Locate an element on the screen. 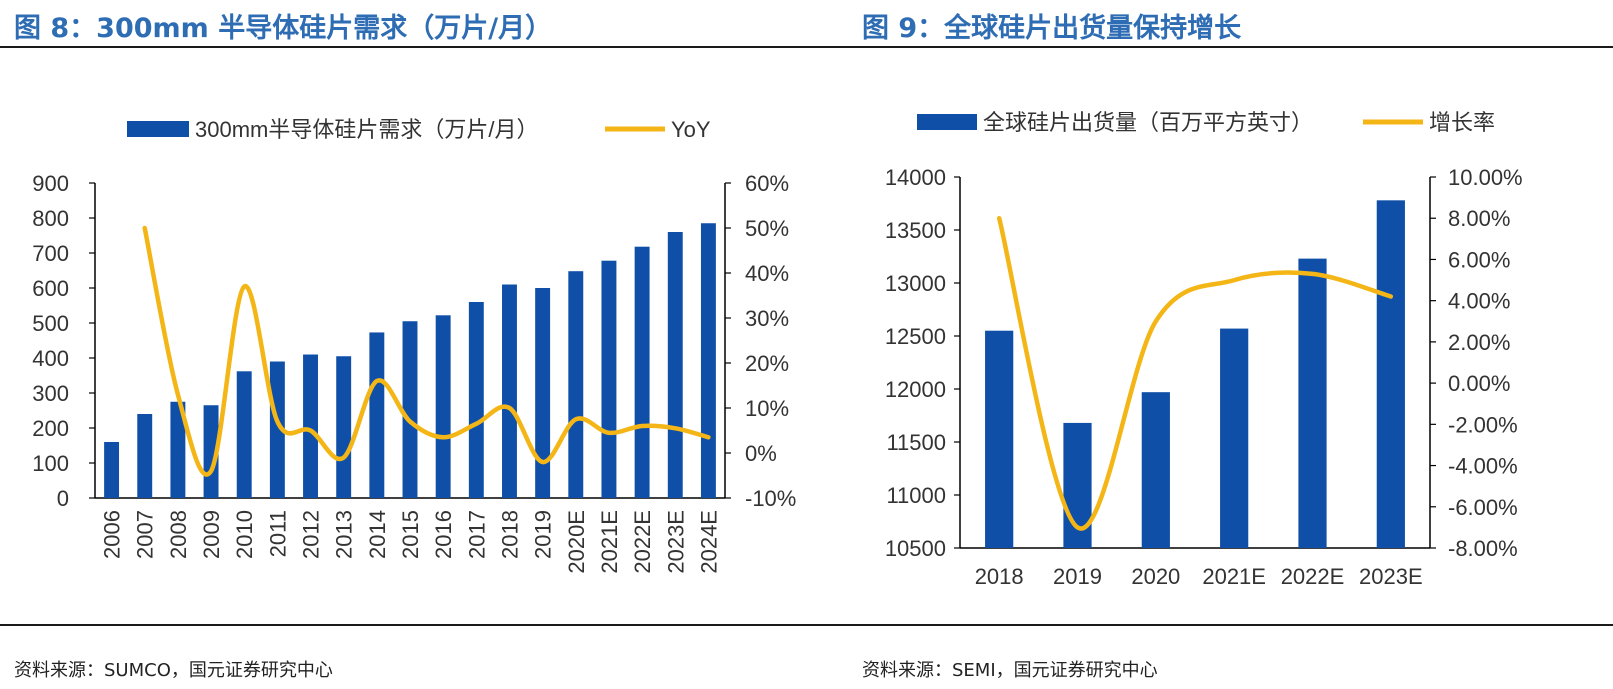 Image resolution: width=1613 pixels, height=689 pixels. y-right-tick-label: 0.00% is located at coordinates (1479, 383).